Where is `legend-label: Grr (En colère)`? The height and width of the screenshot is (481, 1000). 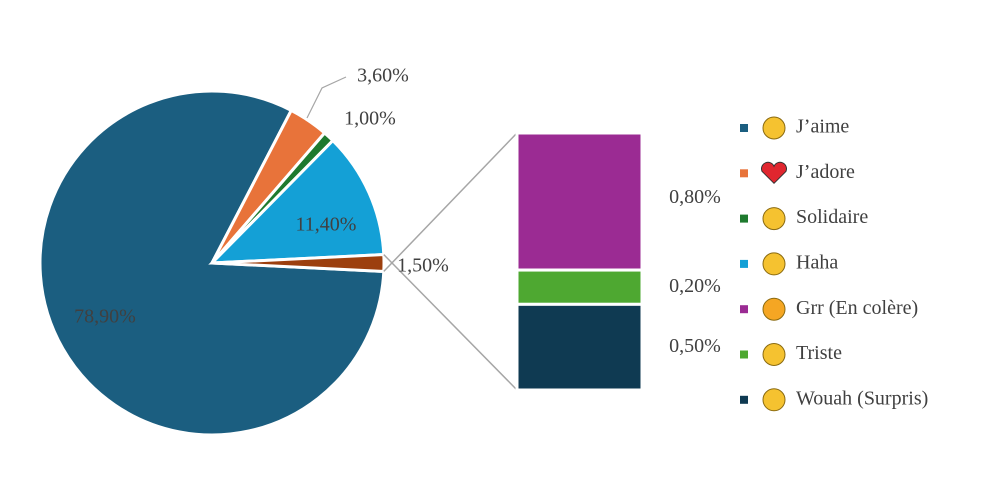 legend-label: Grr (En colère) is located at coordinates (857, 308).